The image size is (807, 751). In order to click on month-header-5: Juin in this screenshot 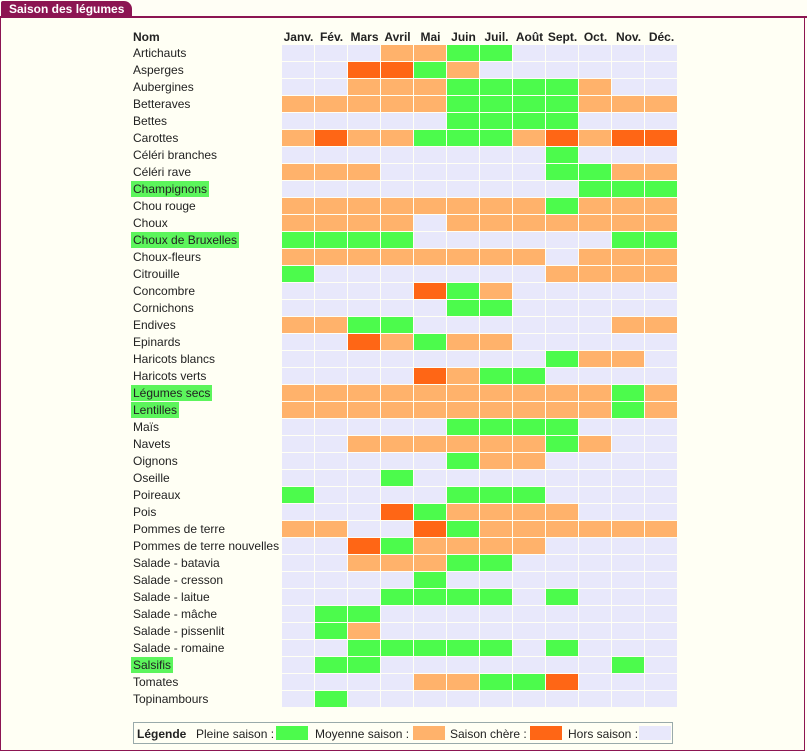, I will do `click(463, 37)`.